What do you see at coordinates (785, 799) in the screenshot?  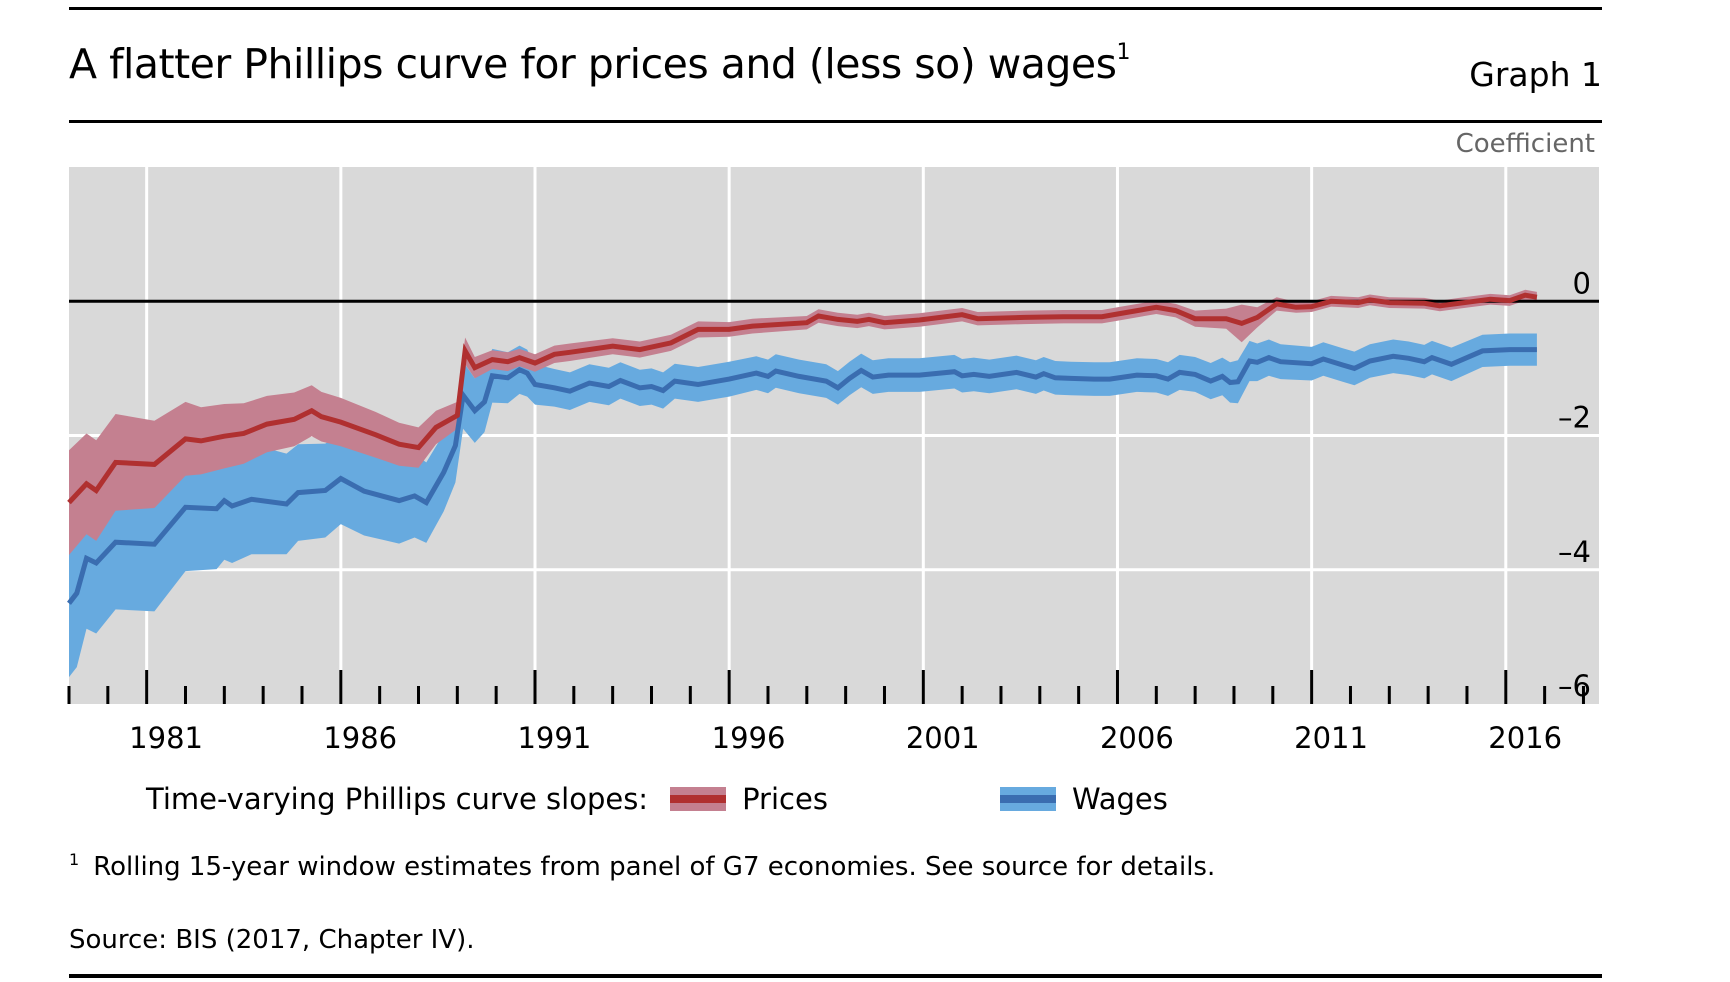 I see `legend-label-prices: Prices` at bounding box center [785, 799].